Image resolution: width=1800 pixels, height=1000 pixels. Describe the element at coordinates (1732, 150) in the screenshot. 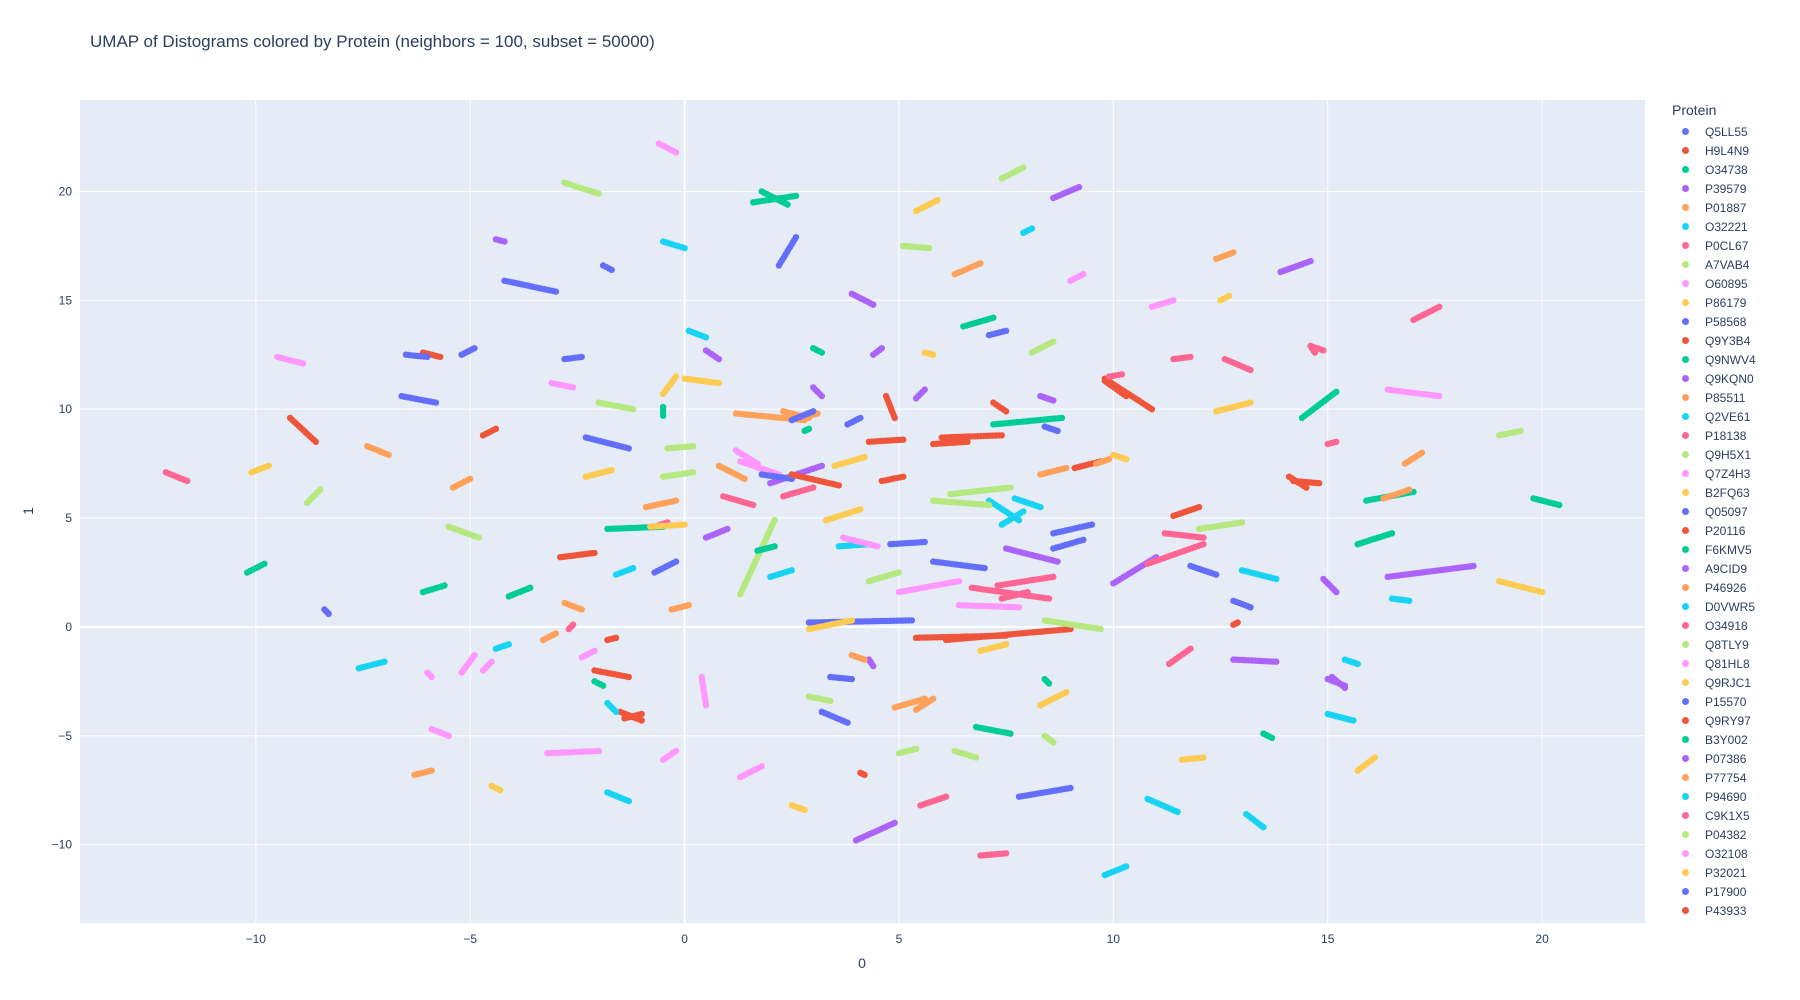

I see `legend-item: H9L4N9` at that location.